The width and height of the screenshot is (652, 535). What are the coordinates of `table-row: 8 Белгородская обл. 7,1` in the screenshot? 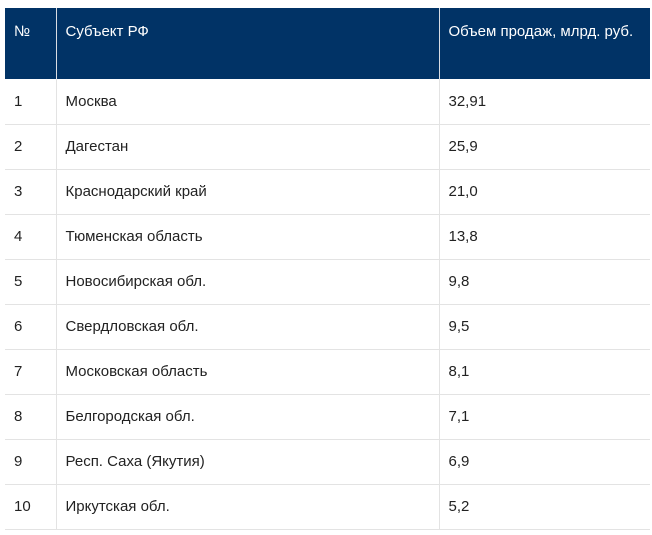 It's located at (327, 416).